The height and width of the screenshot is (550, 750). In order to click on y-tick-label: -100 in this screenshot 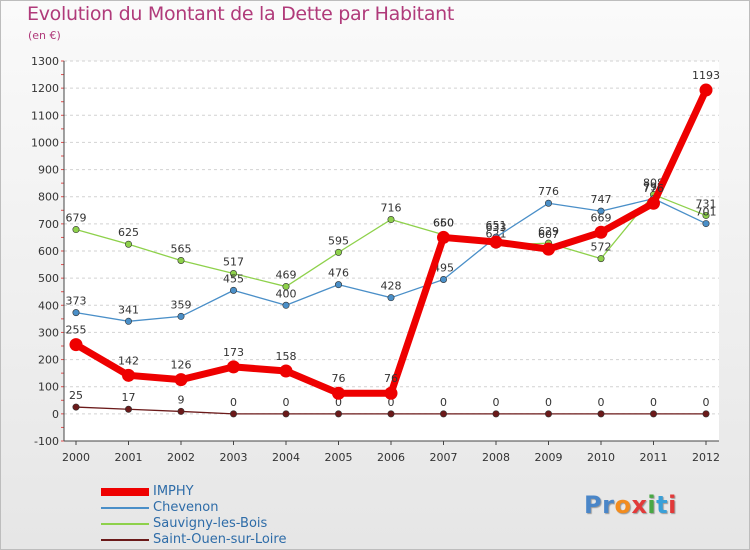, I will do `click(46, 441)`.